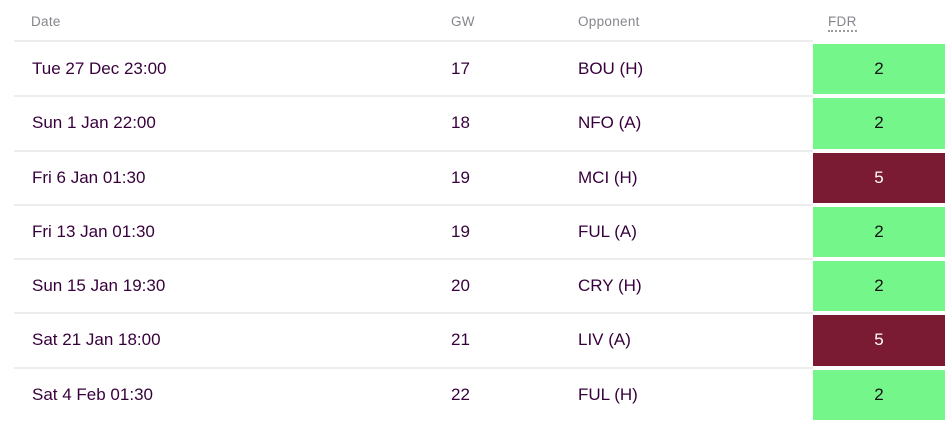 The image size is (950, 422). I want to click on fixture-opponent: FUL (H), so click(608, 394).